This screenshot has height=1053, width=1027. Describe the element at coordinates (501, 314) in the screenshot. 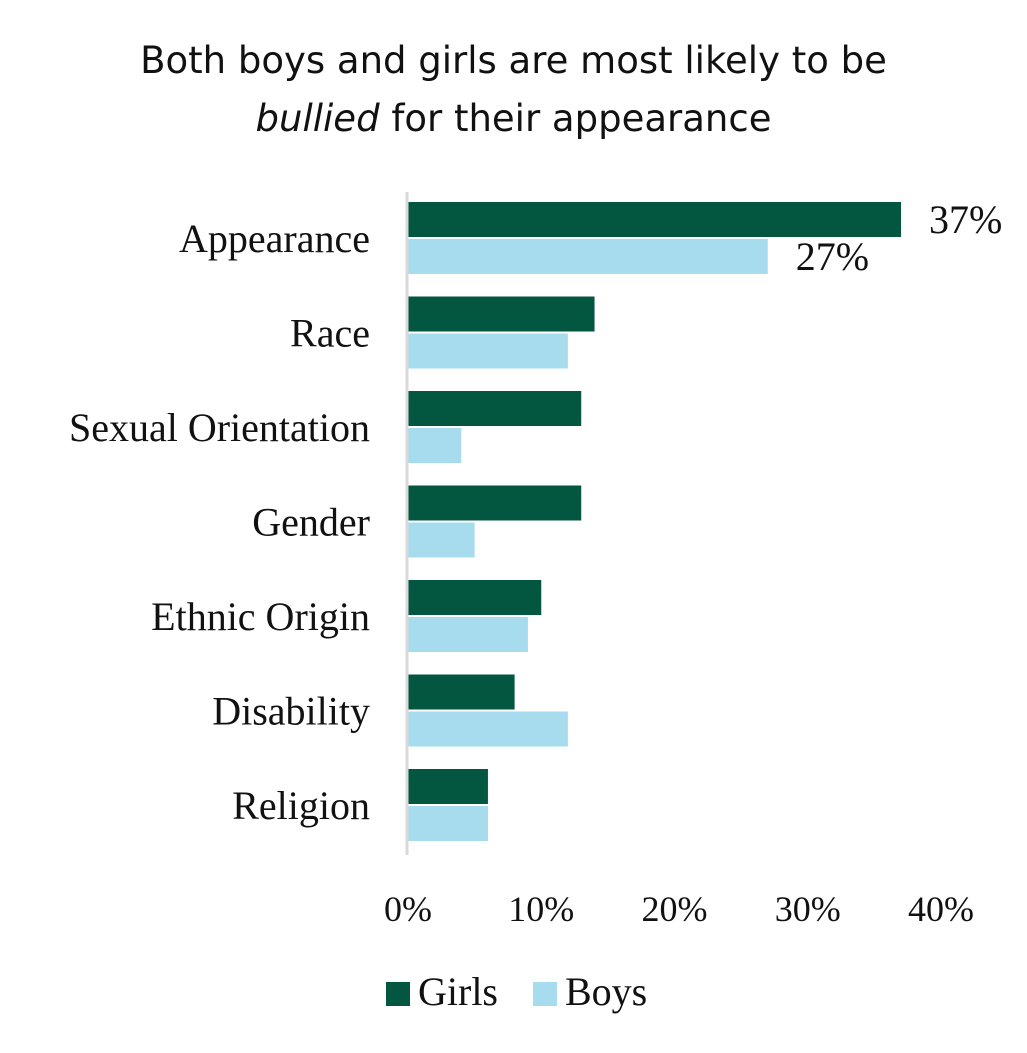

I see `bar-girls-race` at that location.